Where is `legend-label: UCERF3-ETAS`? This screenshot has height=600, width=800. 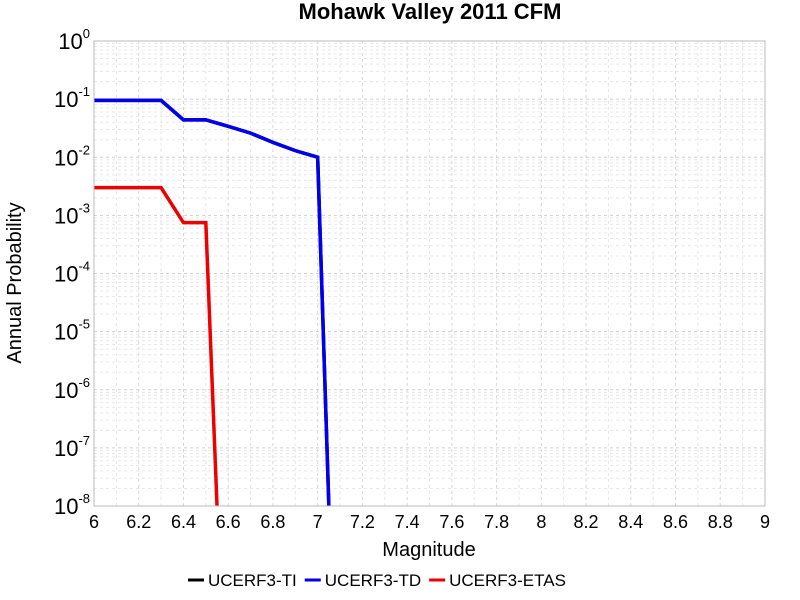
legend-label: UCERF3-ETAS is located at coordinates (507, 580).